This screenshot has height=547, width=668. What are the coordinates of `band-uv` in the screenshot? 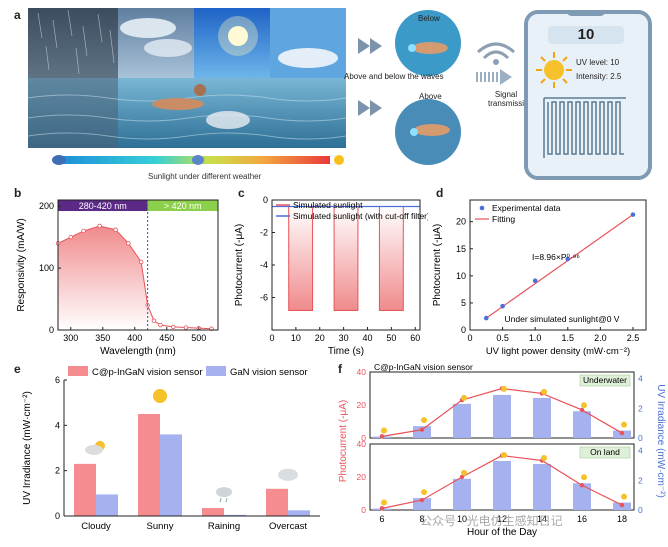 It's located at (103, 205).